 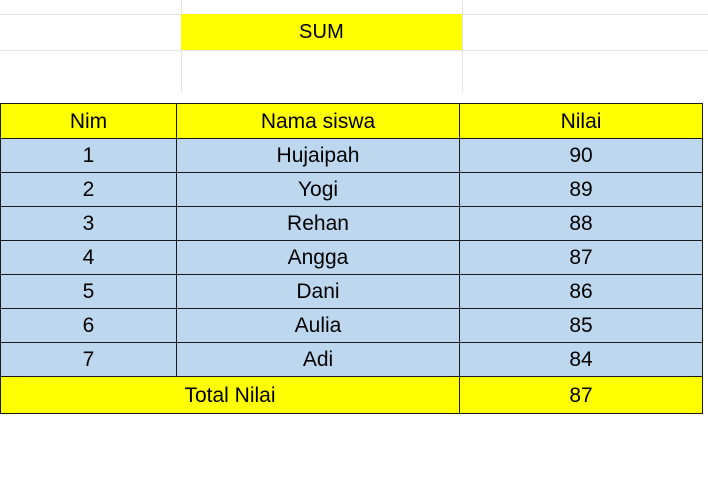 I want to click on table-row: 4 Angga 87, so click(x=351, y=257).